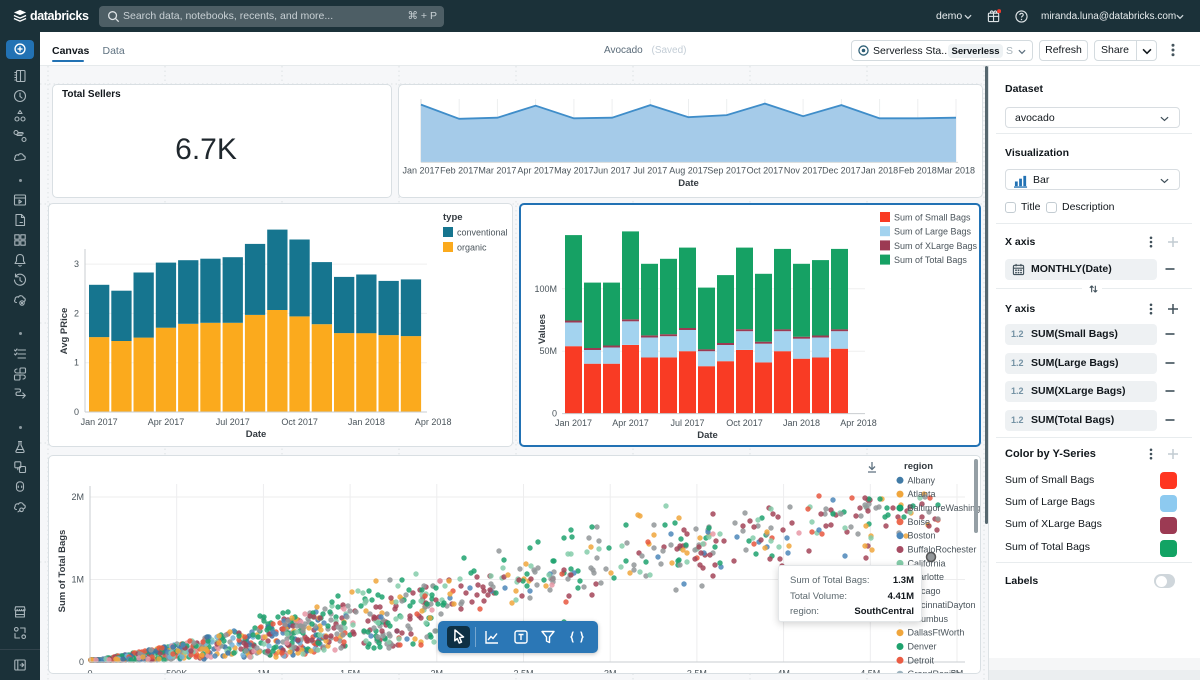  Describe the element at coordinates (472, 248) in the screenshot. I see `svg-text: organic` at that location.